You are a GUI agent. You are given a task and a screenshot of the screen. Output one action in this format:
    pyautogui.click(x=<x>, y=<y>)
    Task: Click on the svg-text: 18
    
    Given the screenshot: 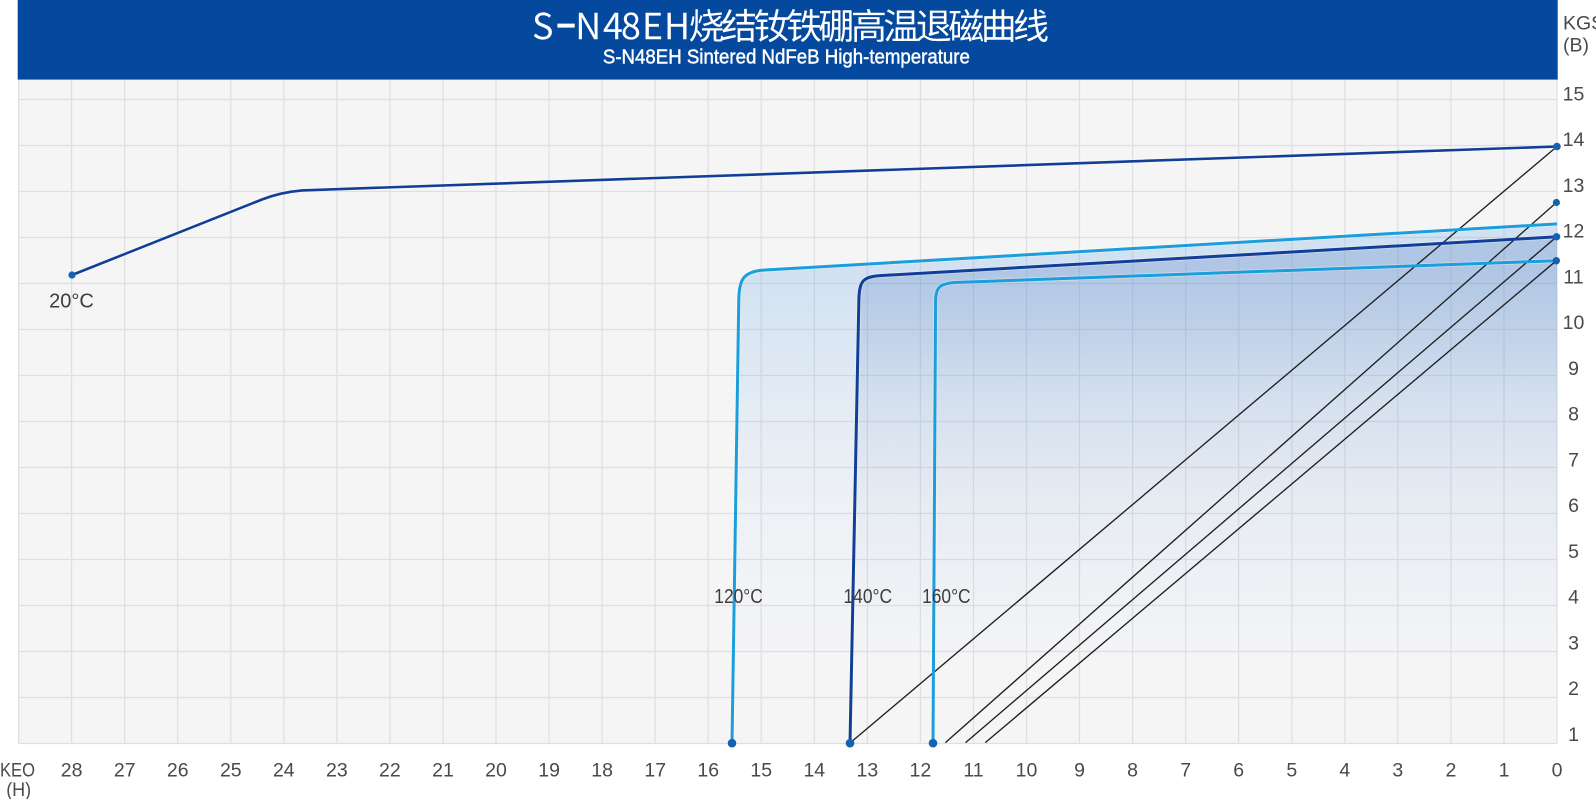 What is the action you would take?
    pyautogui.click(x=602, y=770)
    